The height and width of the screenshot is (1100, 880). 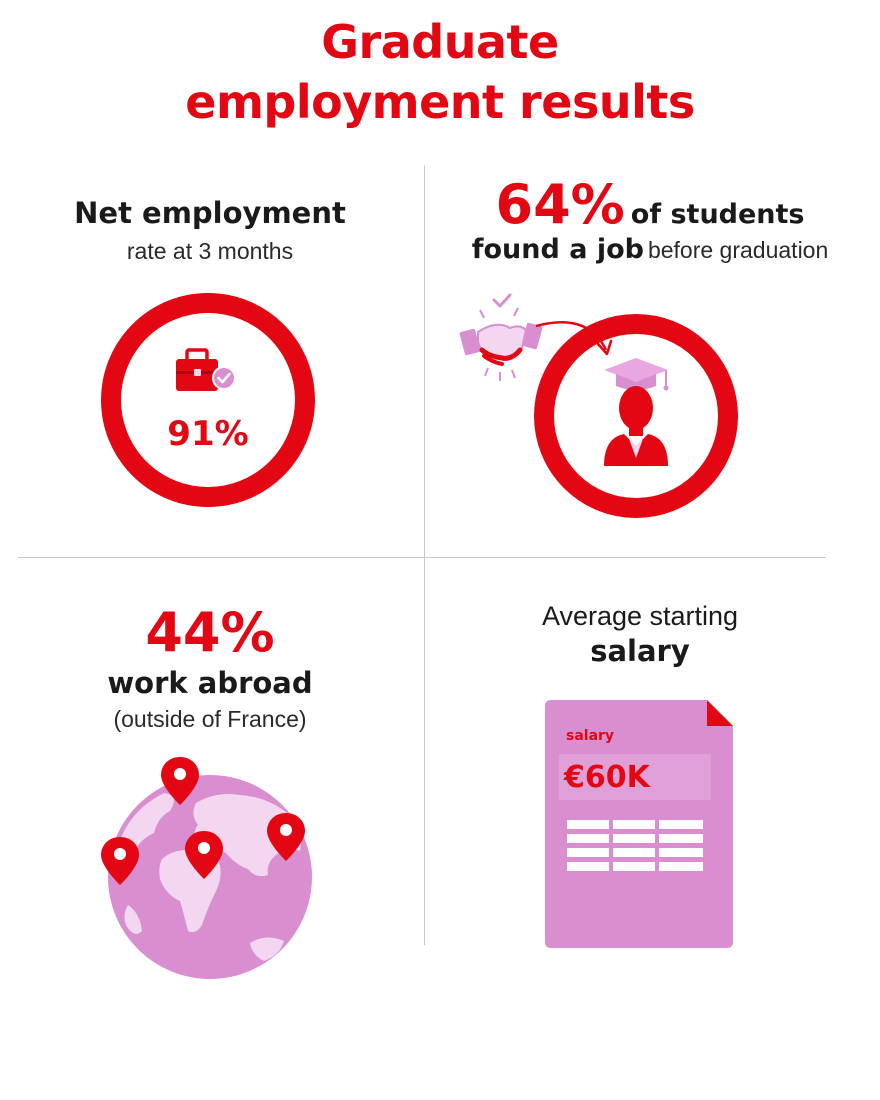 What do you see at coordinates (574, 338) in the screenshot?
I see `arrow-icon` at bounding box center [574, 338].